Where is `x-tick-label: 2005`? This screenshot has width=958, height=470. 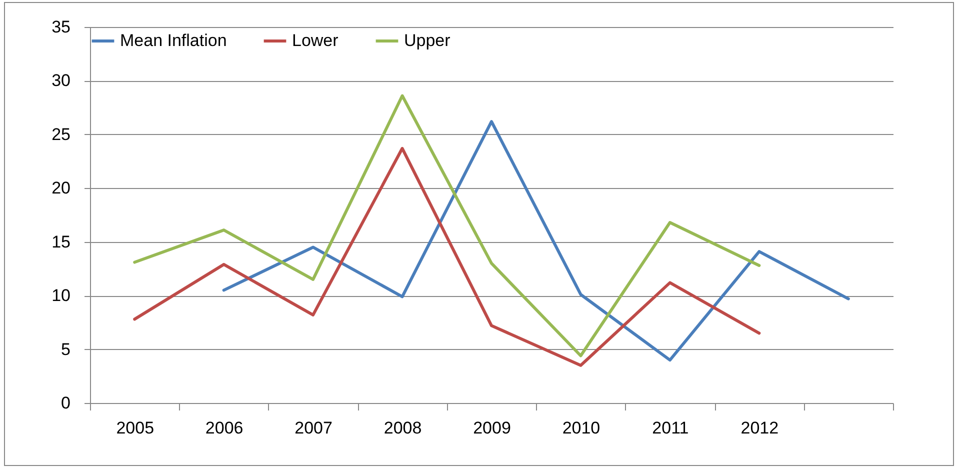 x-tick-label: 2005 is located at coordinates (135, 428).